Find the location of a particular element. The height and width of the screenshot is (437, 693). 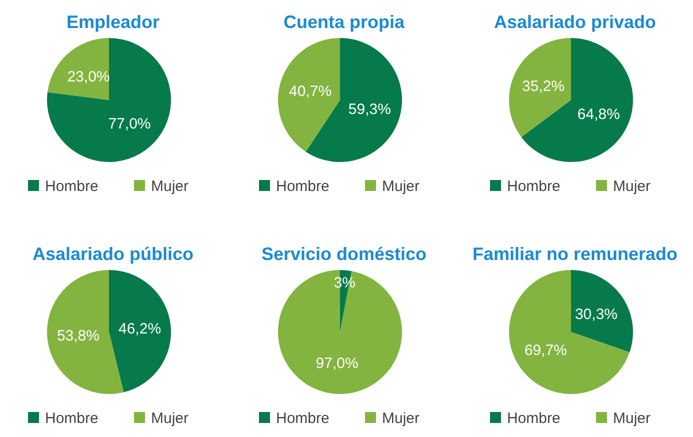

chart-title: Empleador is located at coordinates (113, 22).